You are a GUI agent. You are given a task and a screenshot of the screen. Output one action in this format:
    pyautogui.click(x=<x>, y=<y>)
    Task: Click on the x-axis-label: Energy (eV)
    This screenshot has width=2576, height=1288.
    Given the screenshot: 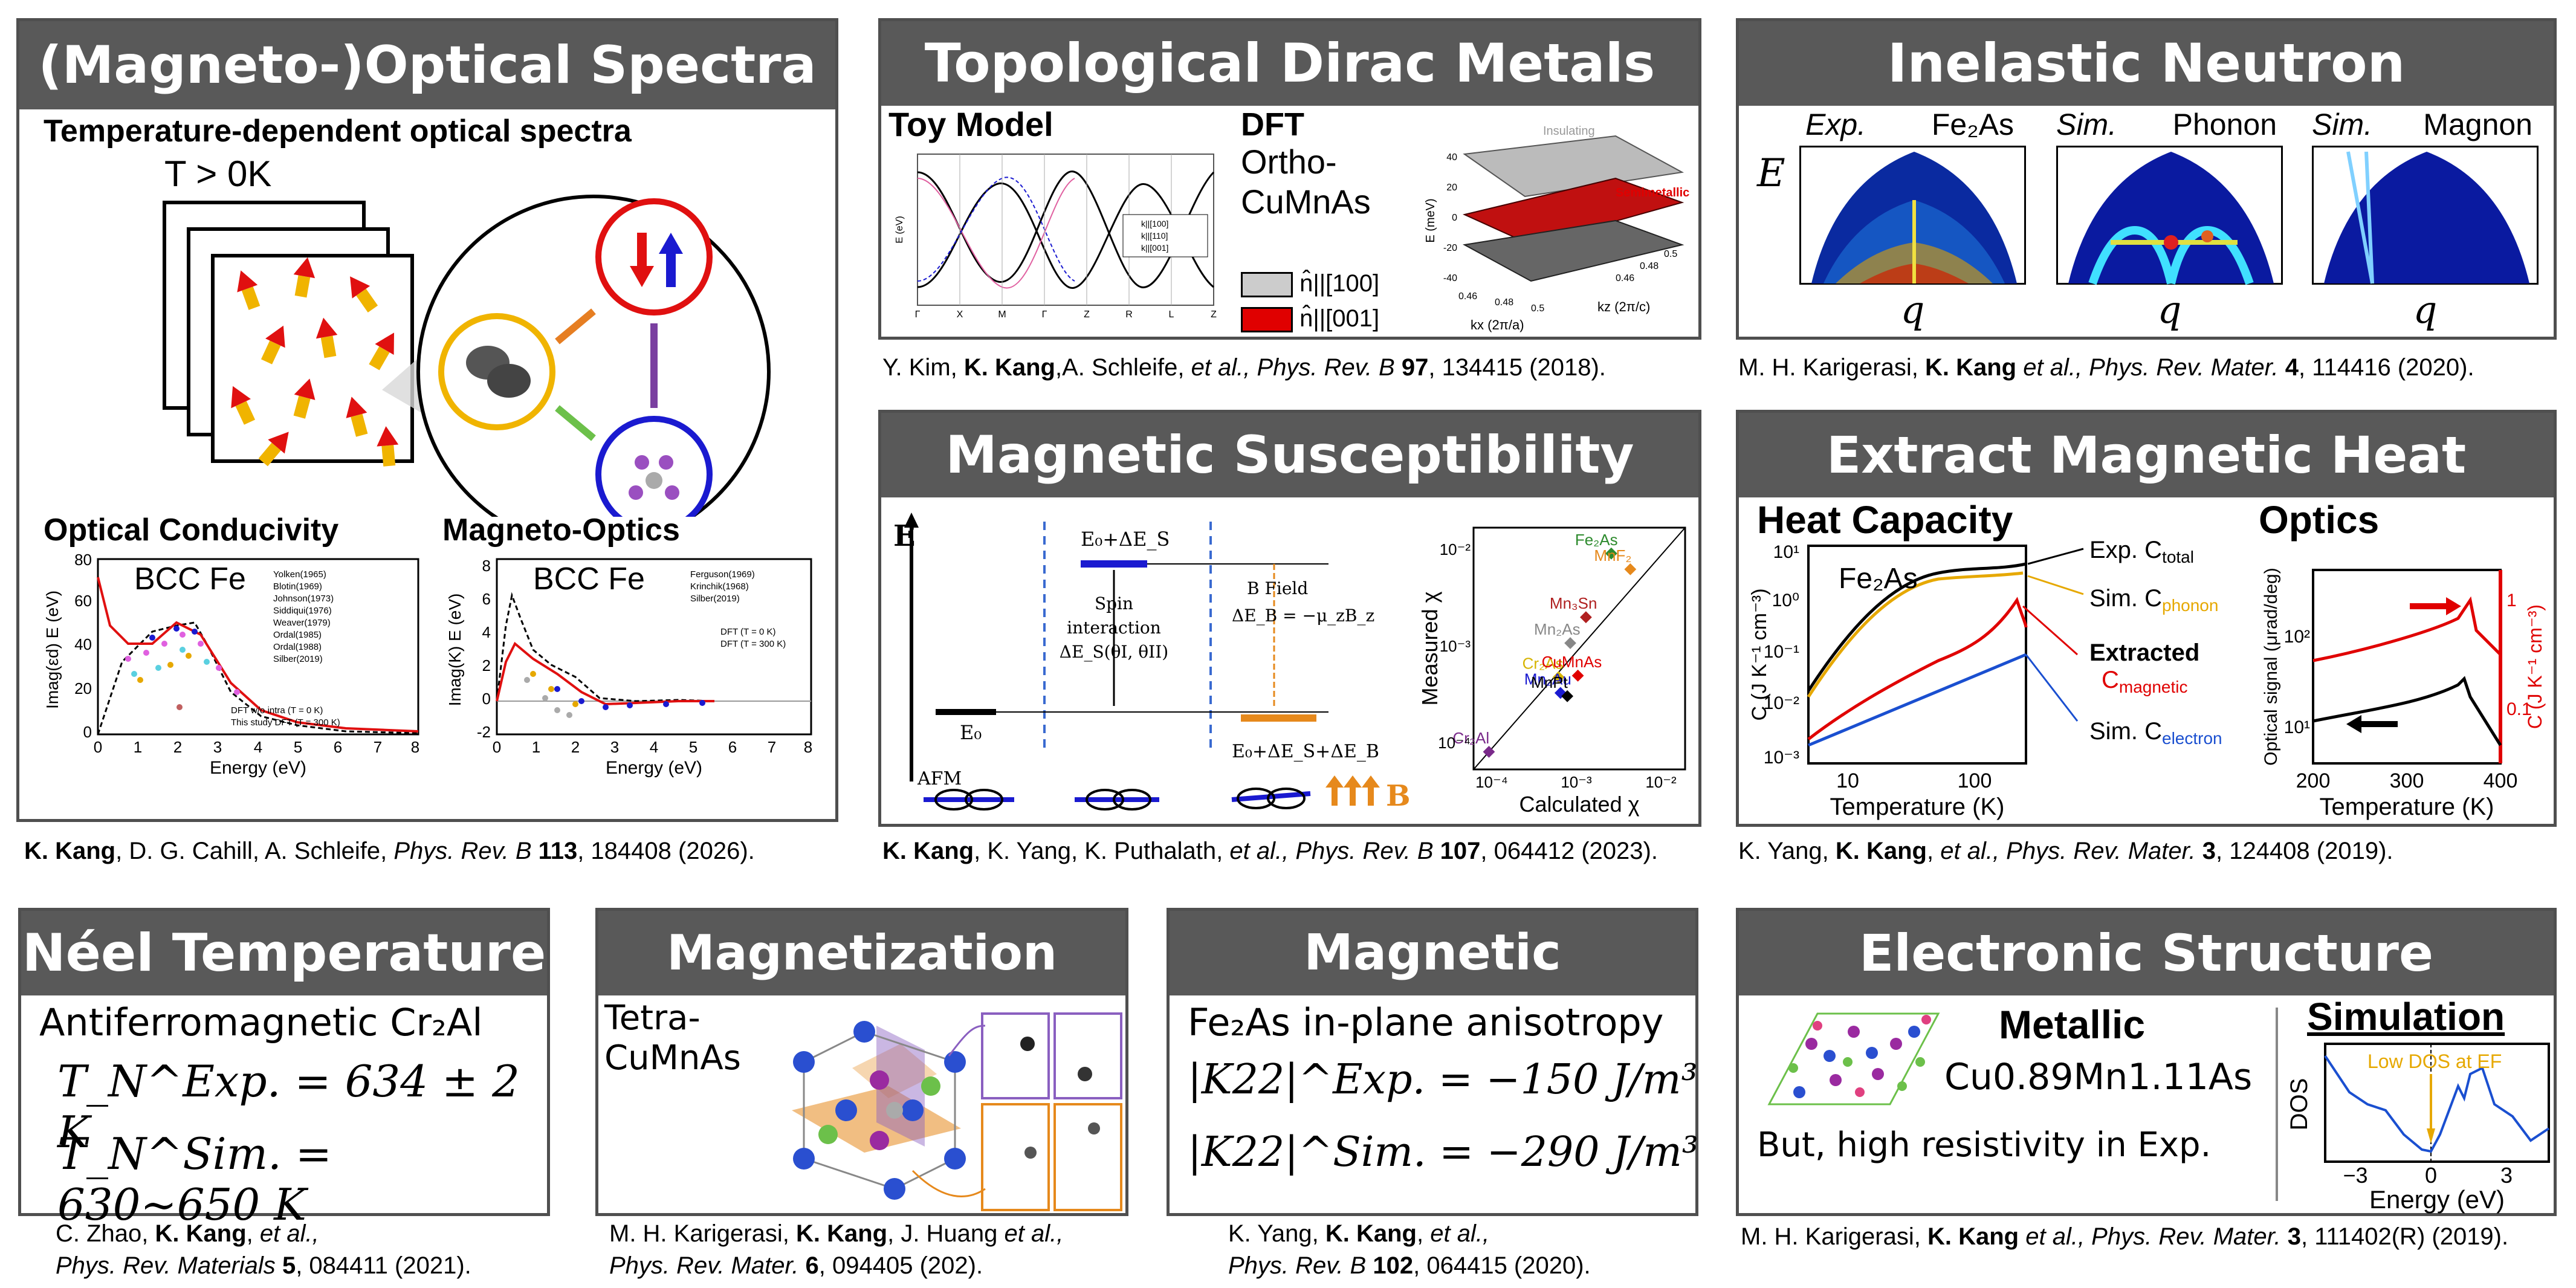 What is the action you would take?
    pyautogui.click(x=258, y=768)
    